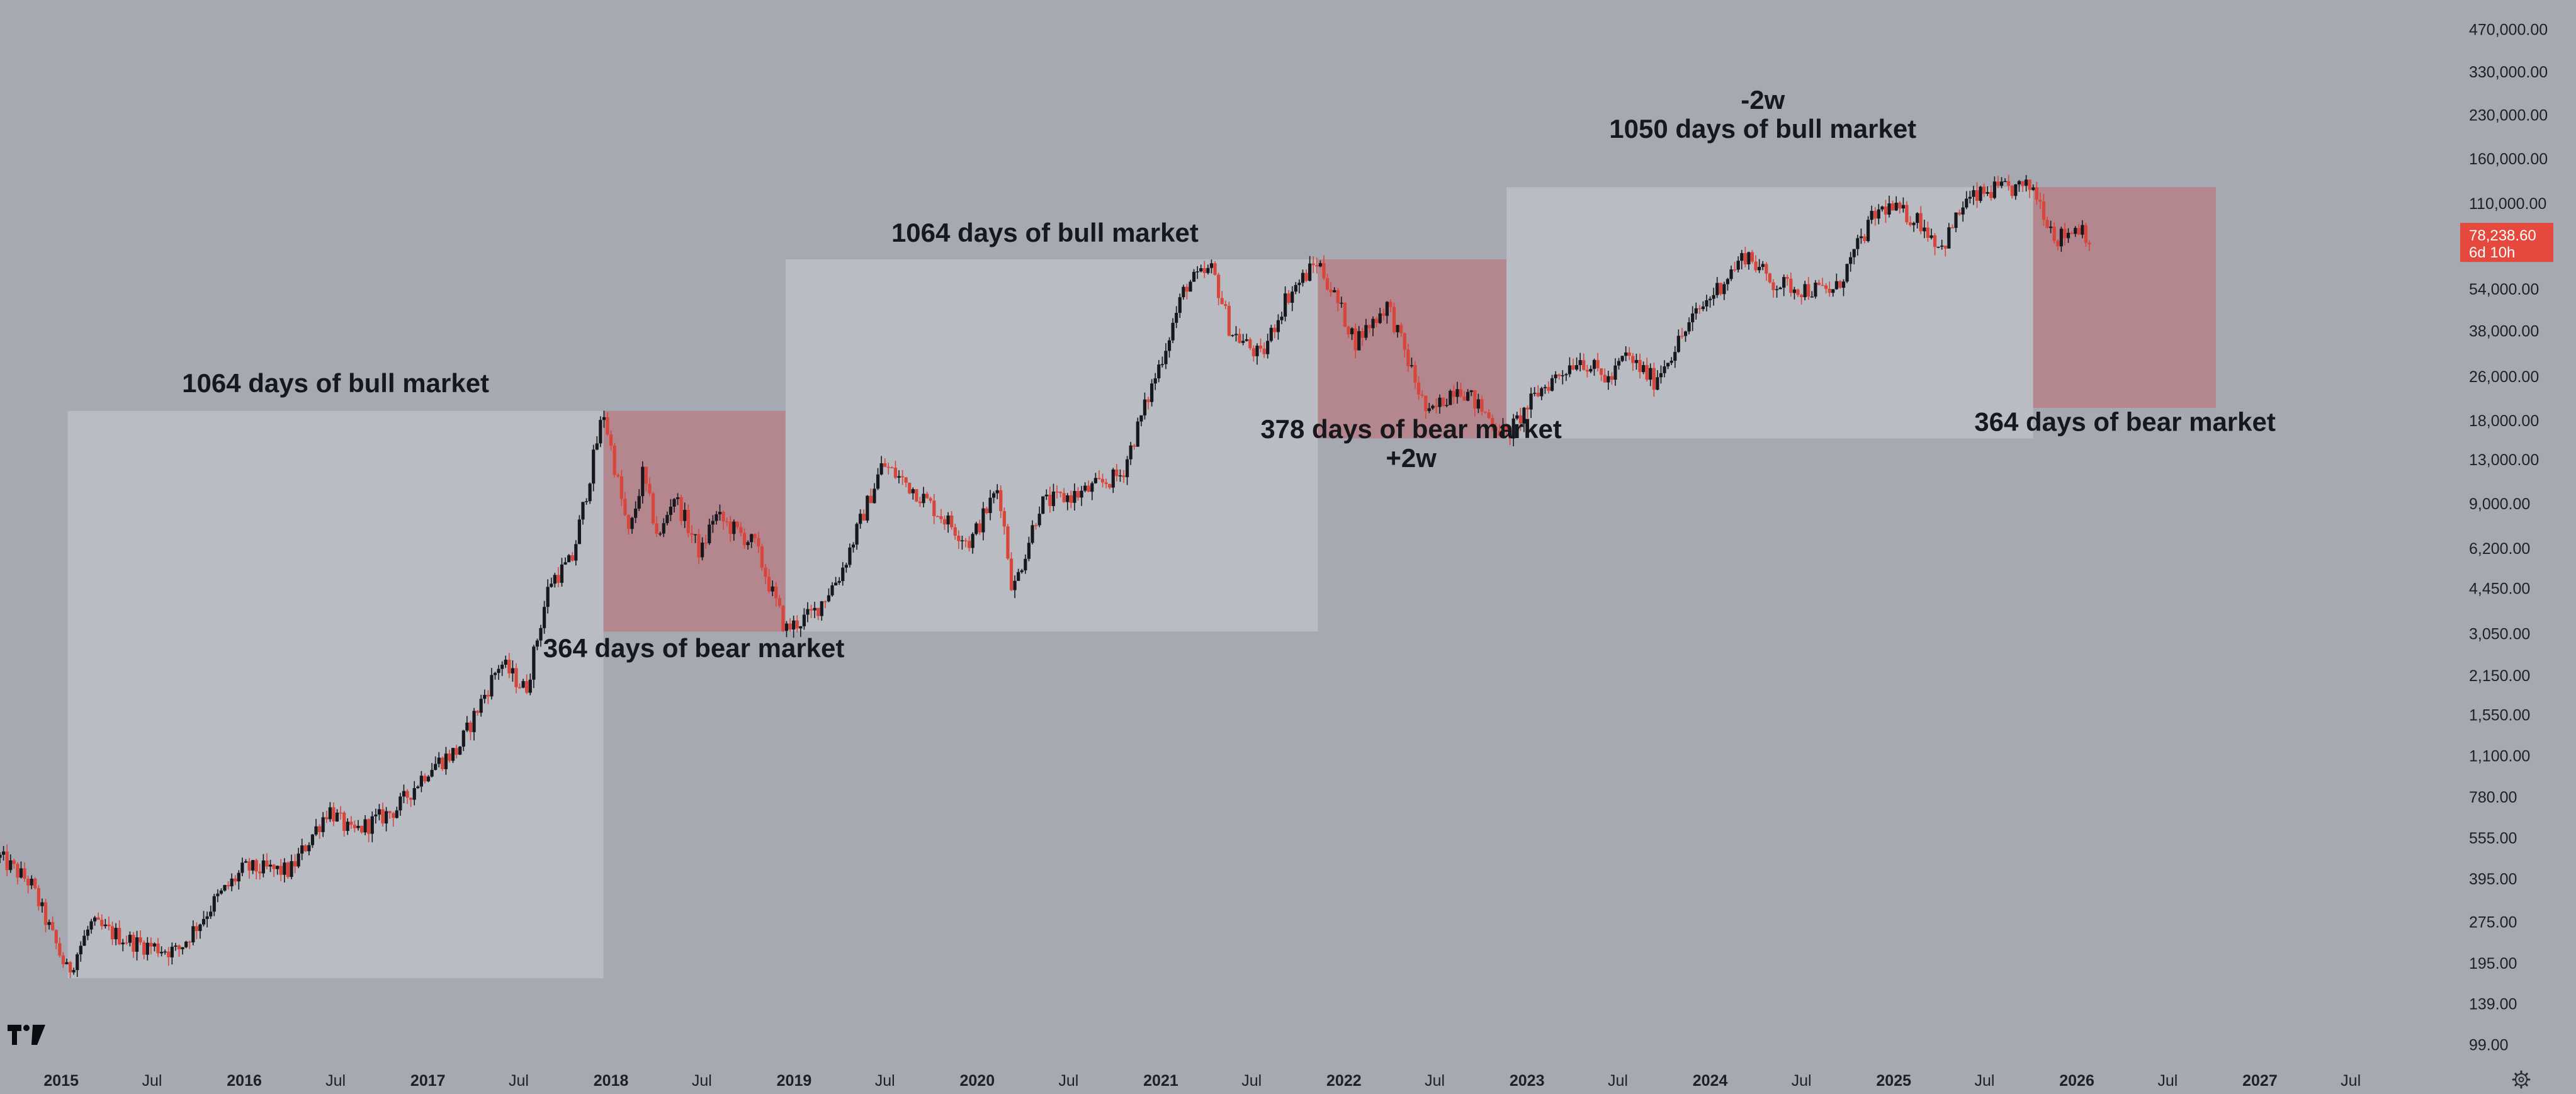 The height and width of the screenshot is (1094, 2576). Describe the element at coordinates (1710, 1081) in the screenshot. I see `x-tick-label: 2024` at that location.